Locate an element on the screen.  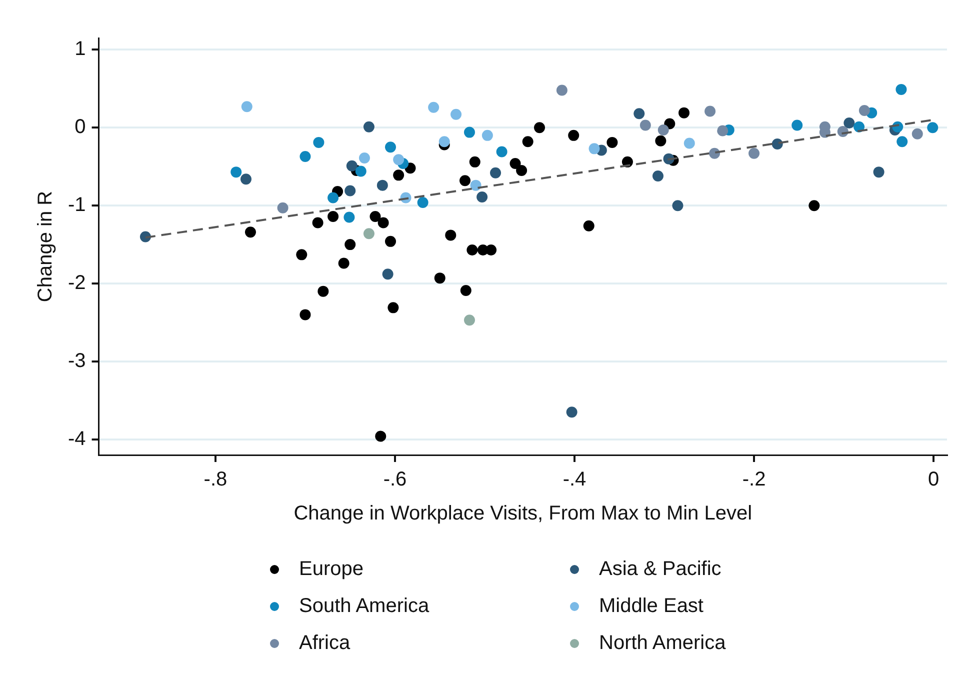
legend-label: Middle East is located at coordinates (651, 606).